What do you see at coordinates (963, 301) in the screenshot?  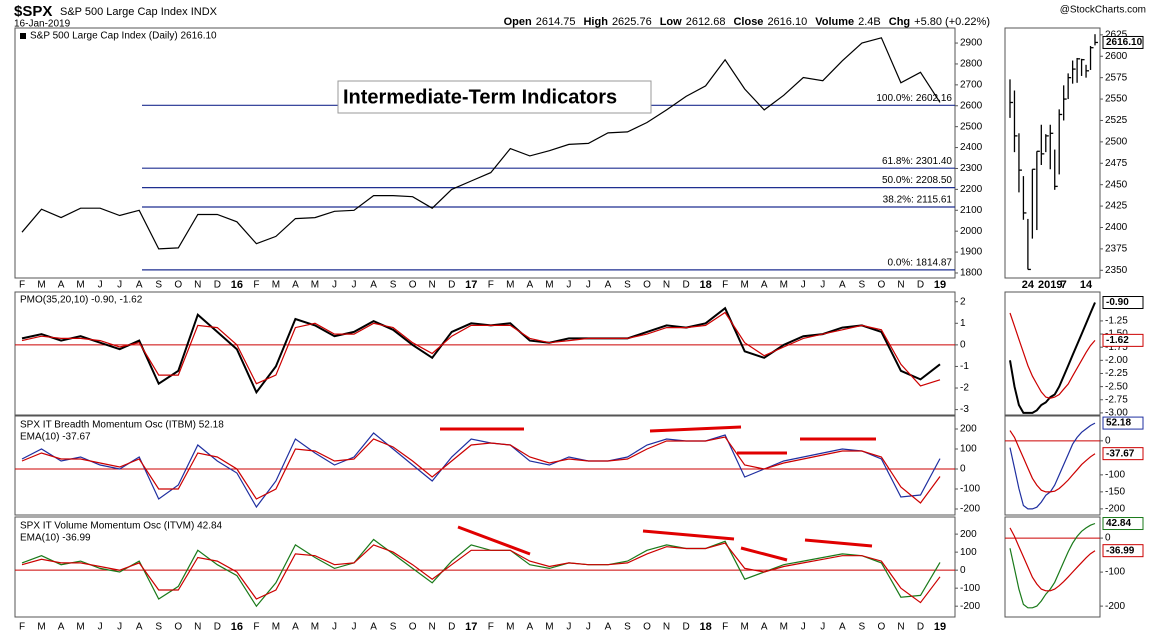 I see `y-tick-label: 2` at bounding box center [963, 301].